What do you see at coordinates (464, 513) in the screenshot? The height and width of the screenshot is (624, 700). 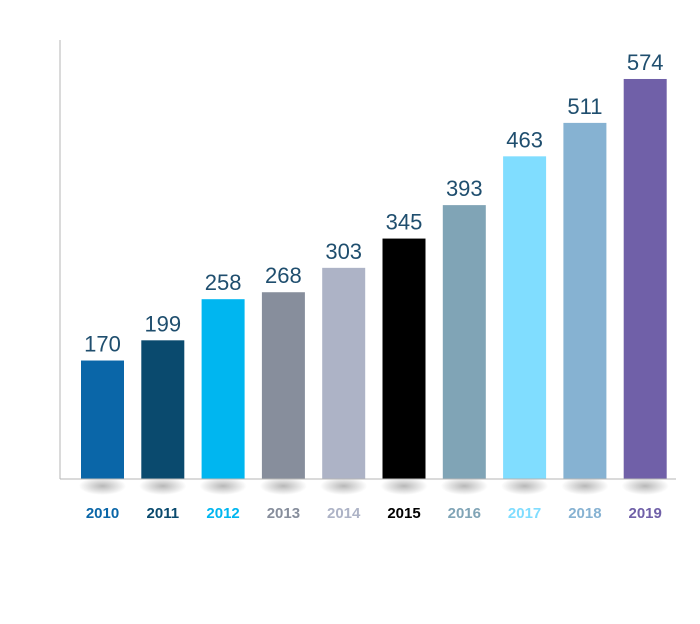 I see `x-tick-label-2016: 2016` at bounding box center [464, 513].